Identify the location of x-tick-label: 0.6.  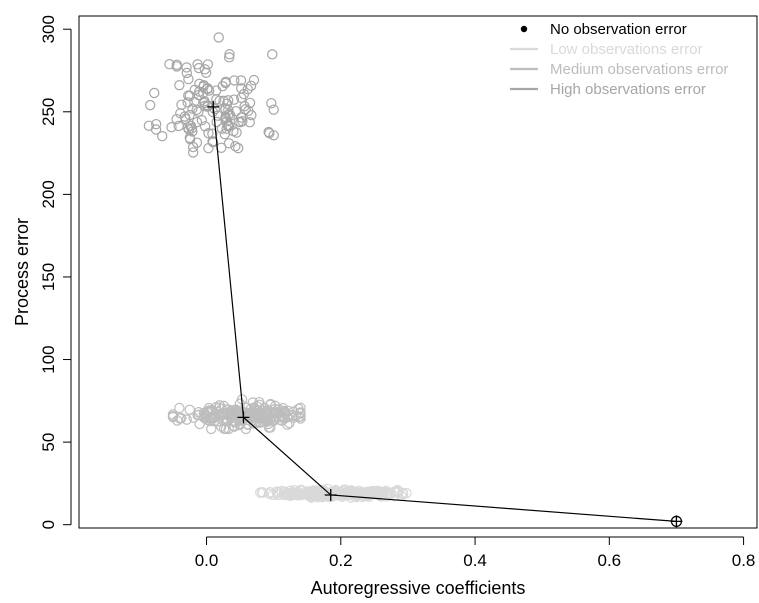
(609, 560).